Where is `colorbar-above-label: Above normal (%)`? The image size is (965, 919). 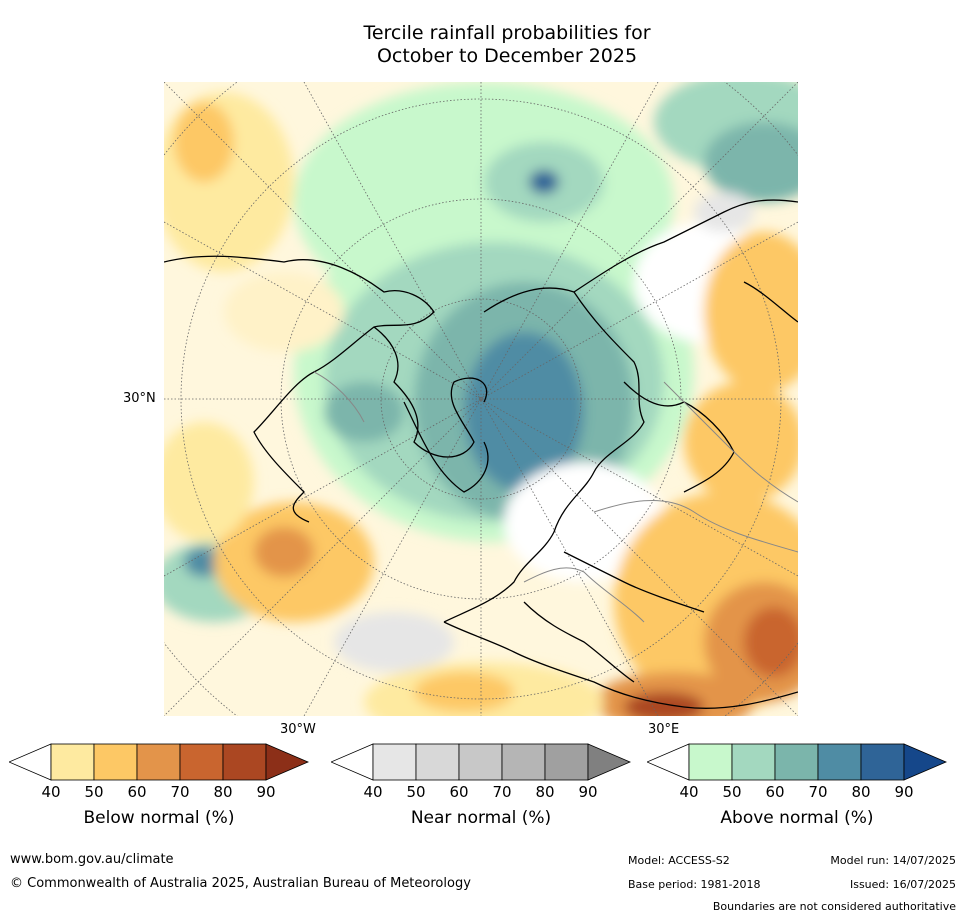
colorbar-above-label: Above normal (%) is located at coordinates (797, 818).